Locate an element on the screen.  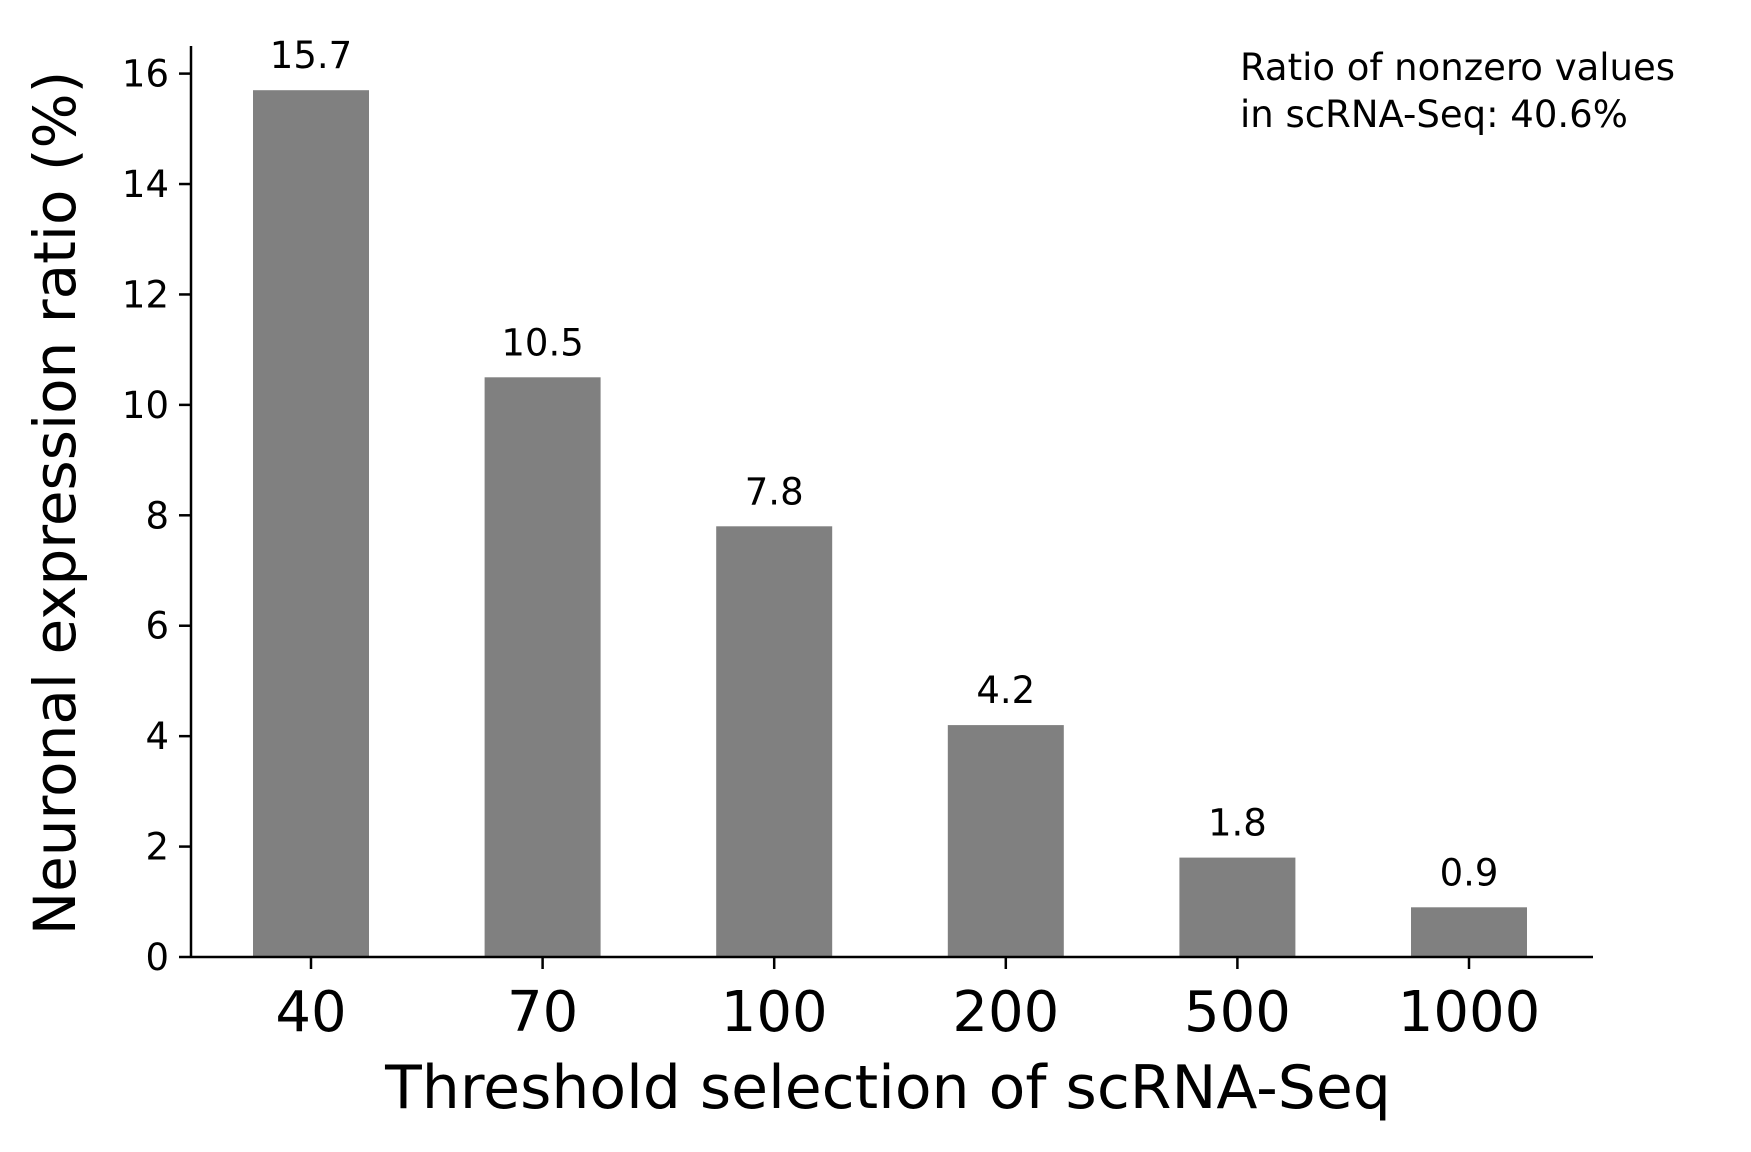
y-tick-label: 8 is located at coordinates (157, 515).